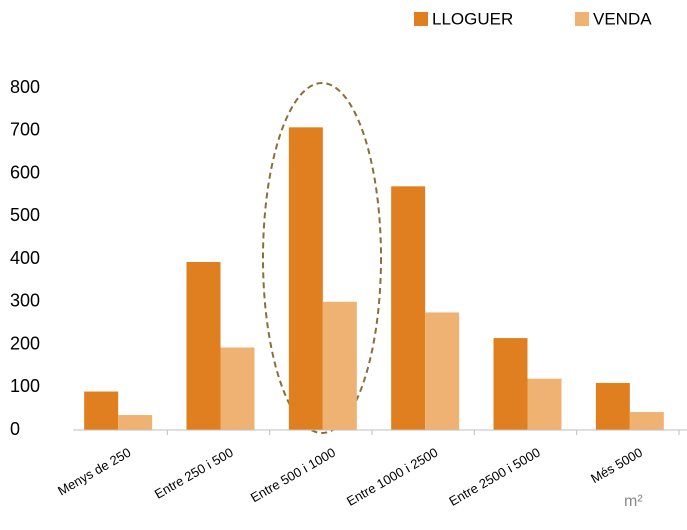 The height and width of the screenshot is (530, 687). What do you see at coordinates (25, 172) in the screenshot?
I see `y-tick-label: 600` at bounding box center [25, 172].